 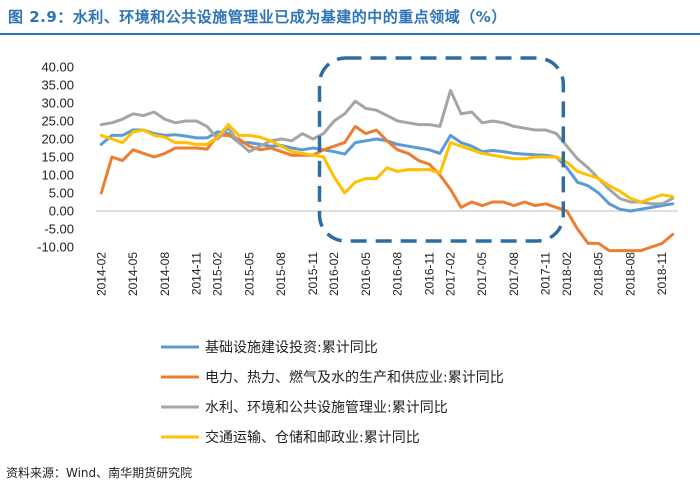 I want to click on x-tick-label: 2014-11, so click(x=197, y=273).